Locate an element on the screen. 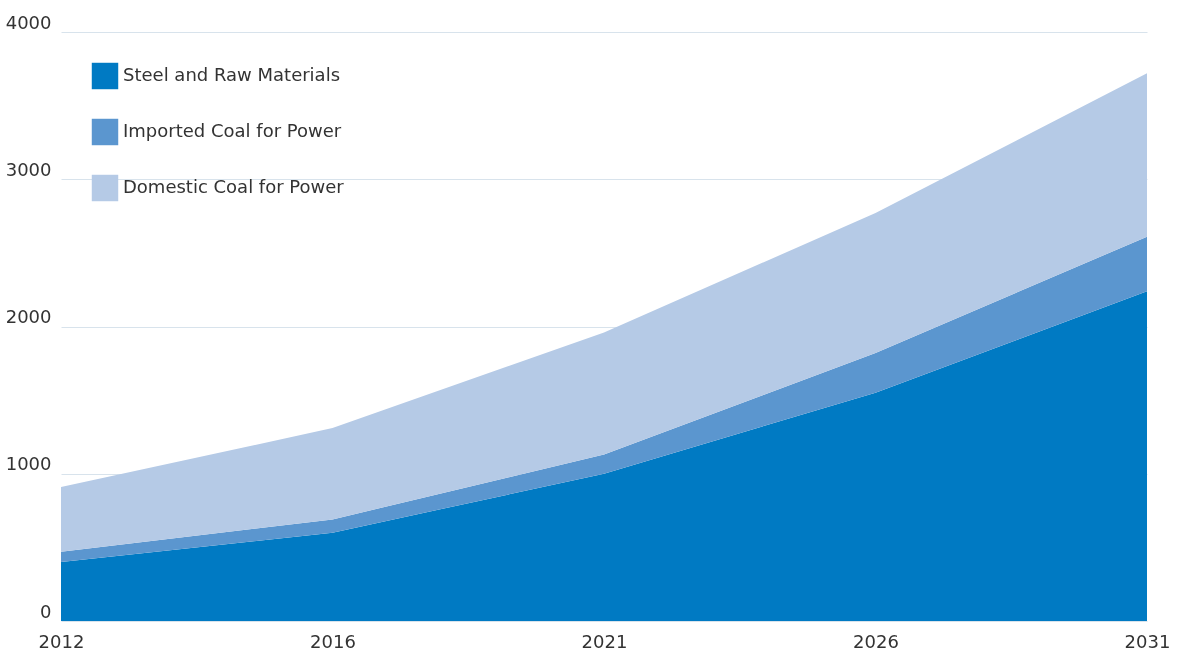 This screenshot has height=657, width=1182. x-tick-label: 2026 is located at coordinates (876, 641).